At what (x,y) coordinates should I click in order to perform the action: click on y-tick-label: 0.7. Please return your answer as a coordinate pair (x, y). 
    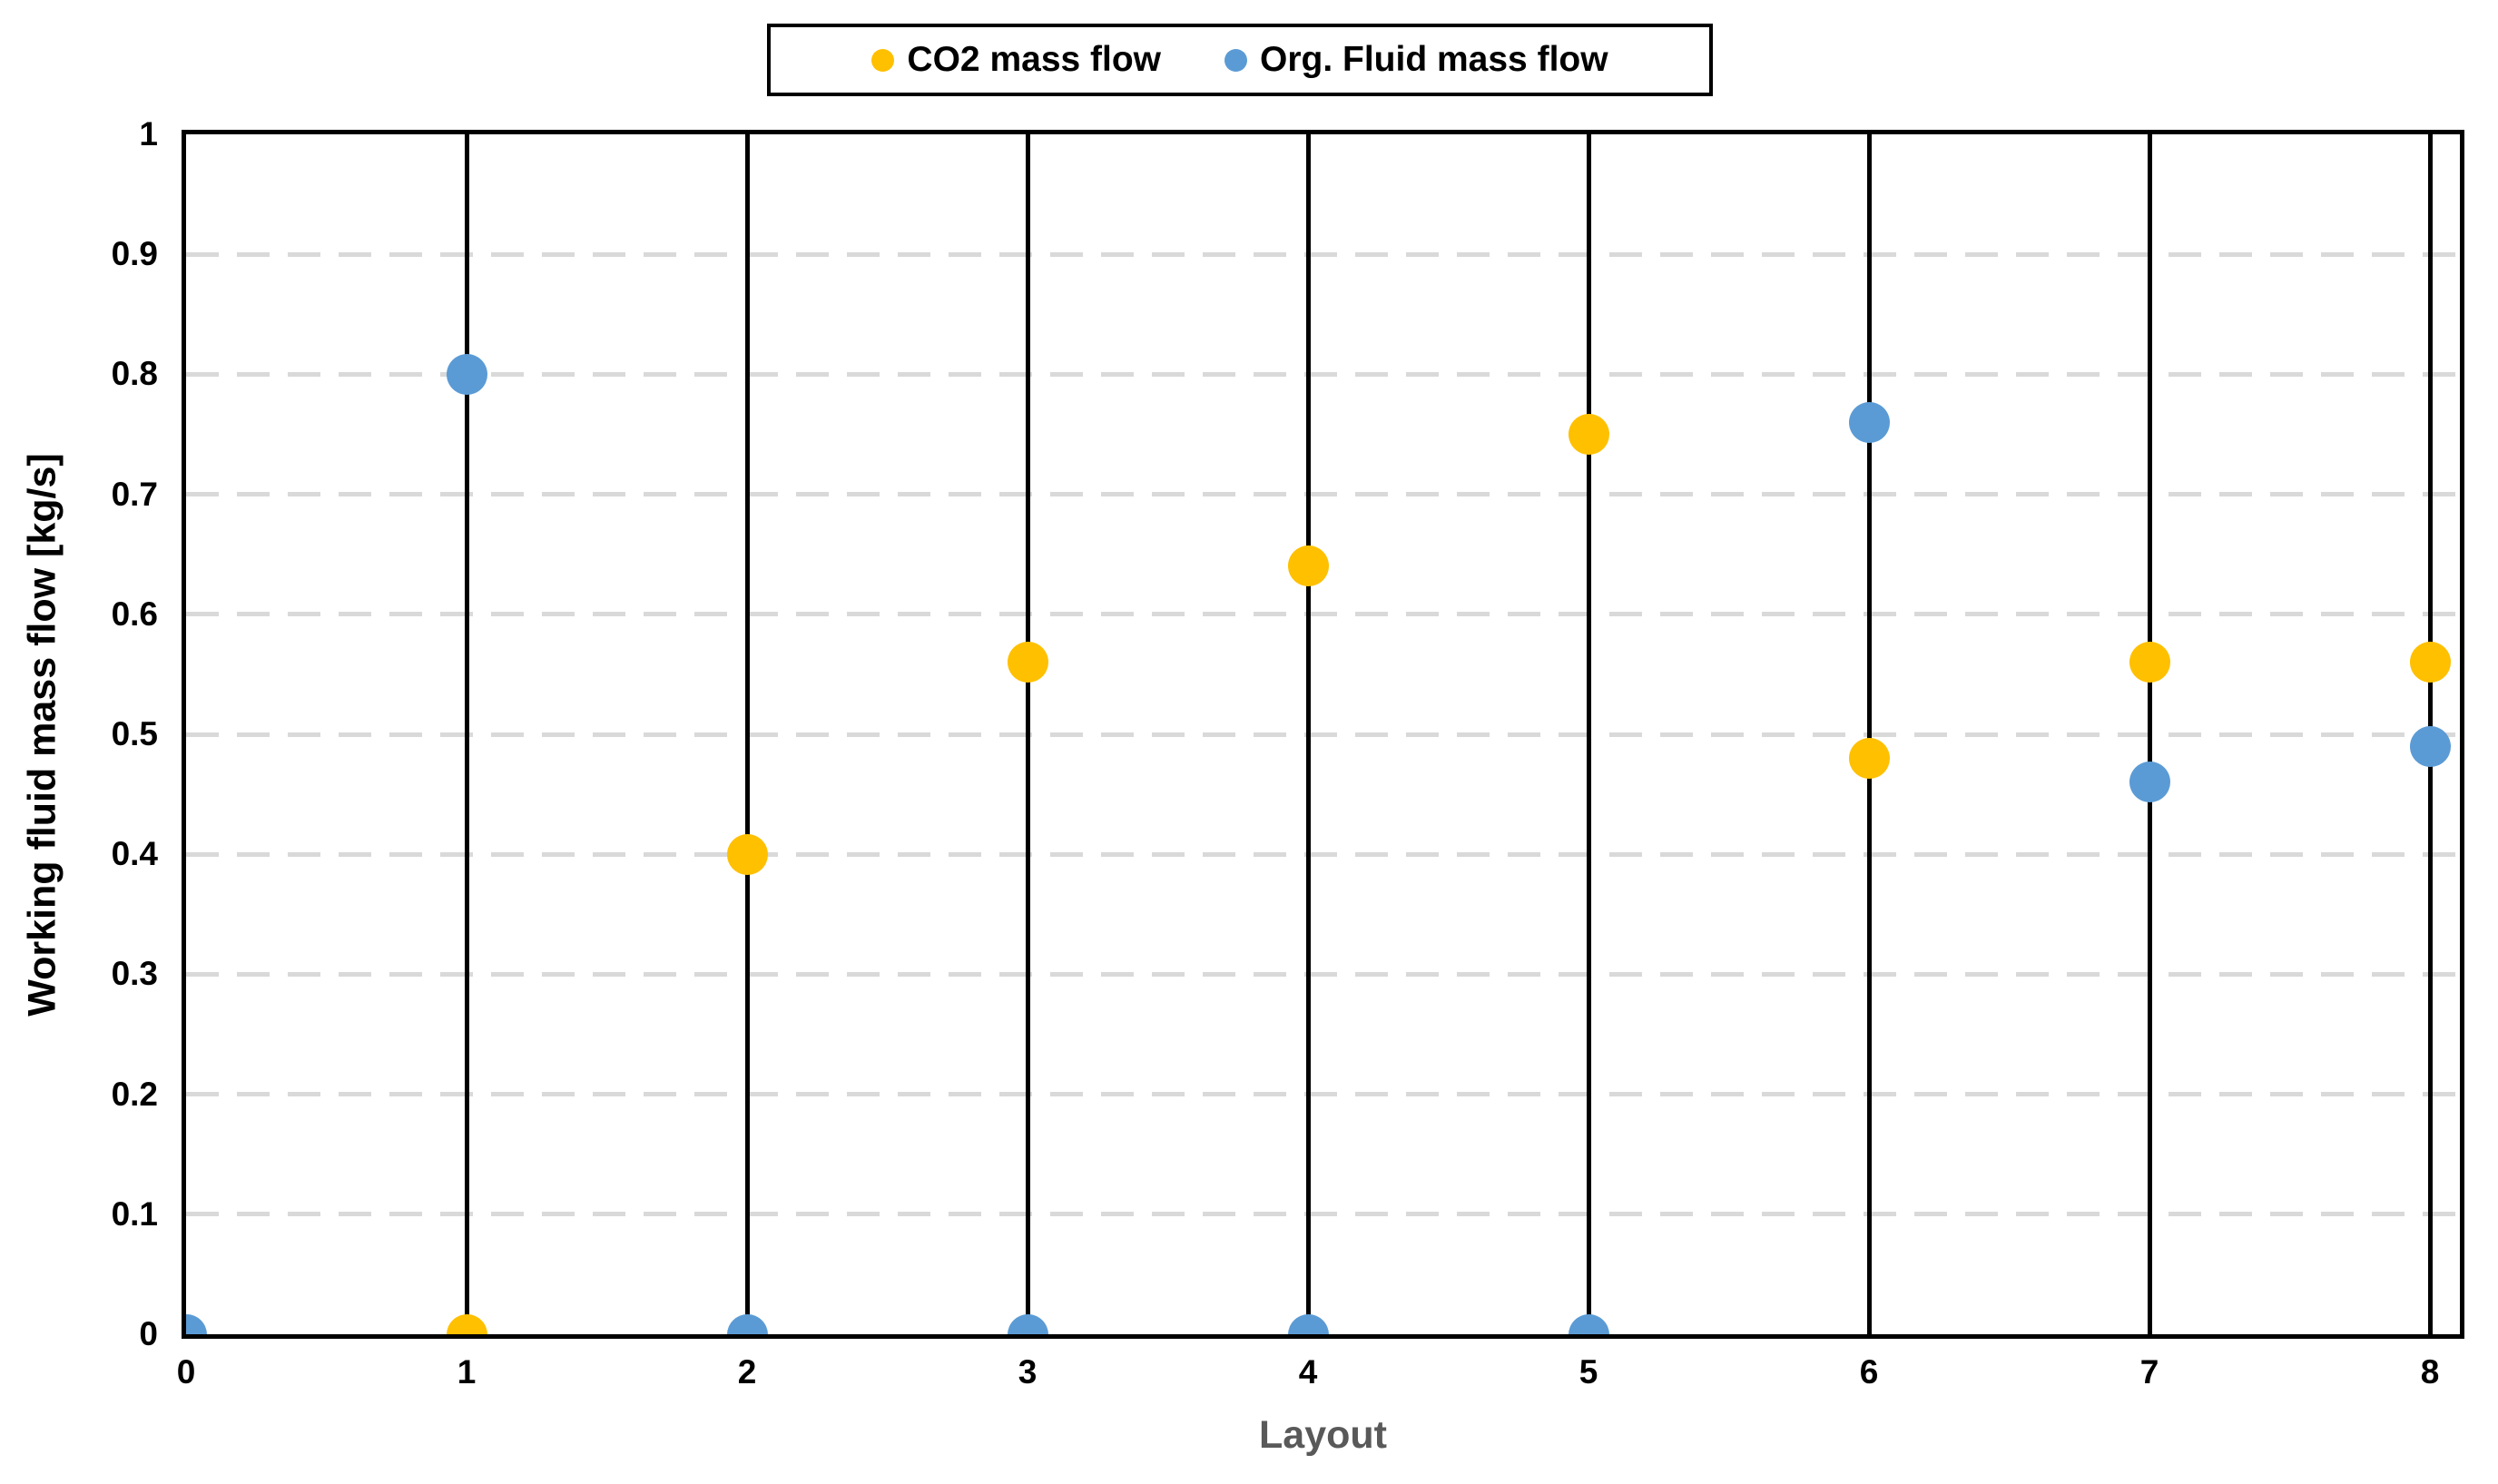
    Looking at the image, I should click on (134, 494).